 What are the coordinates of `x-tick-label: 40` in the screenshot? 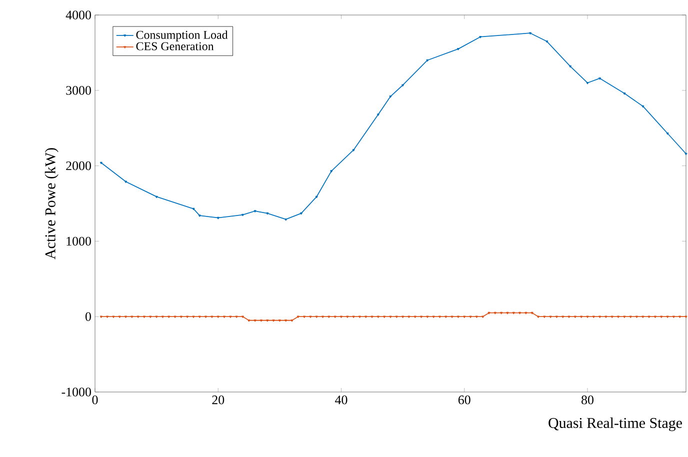 It's located at (341, 400).